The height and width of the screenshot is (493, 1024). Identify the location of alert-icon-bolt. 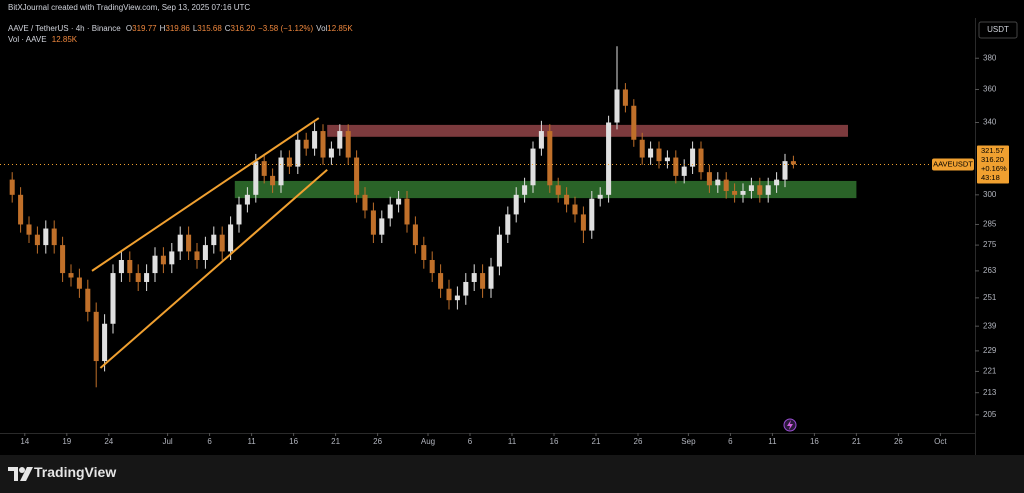
(790, 425).